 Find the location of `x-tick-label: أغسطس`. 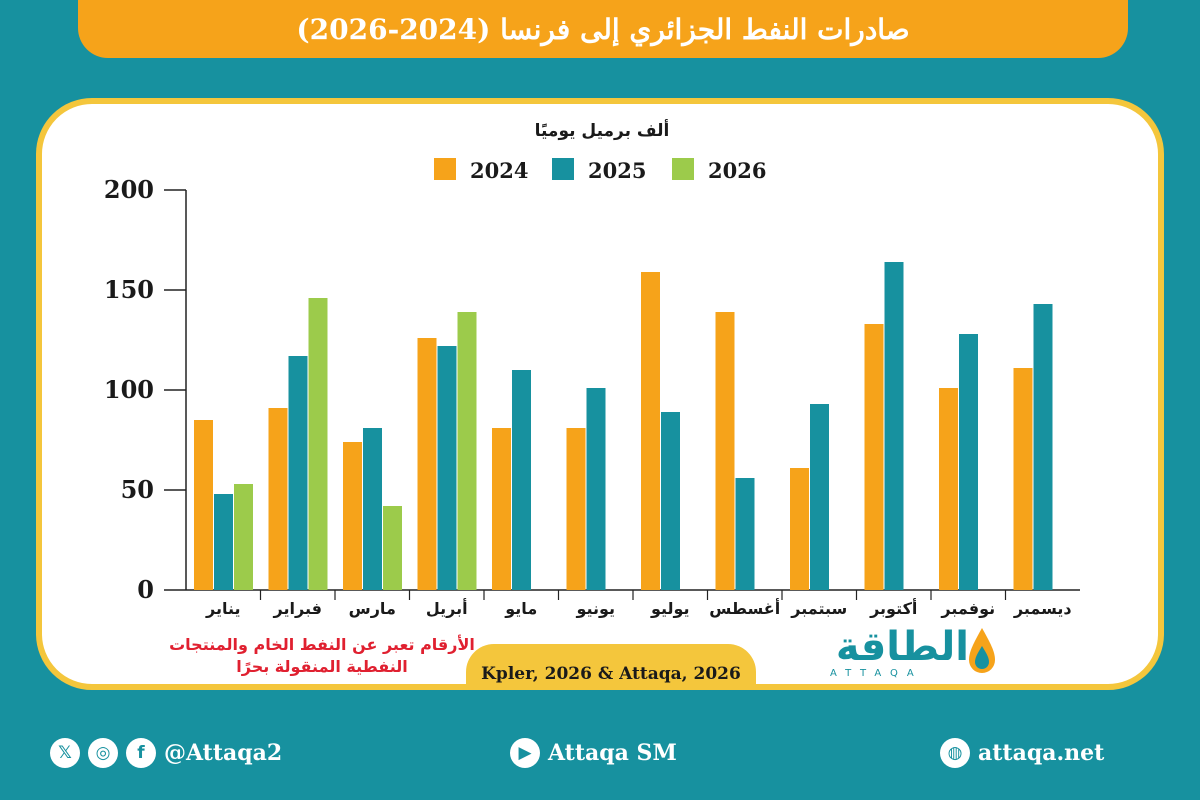

x-tick-label: أغسطس is located at coordinates (744, 608).